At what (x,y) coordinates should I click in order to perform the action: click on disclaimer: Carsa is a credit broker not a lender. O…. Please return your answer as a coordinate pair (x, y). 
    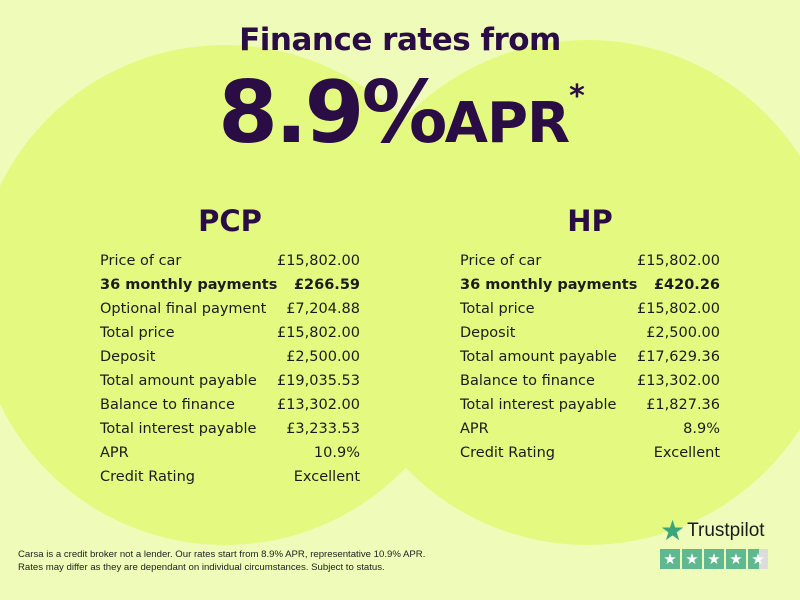
    Looking at the image, I should click on (221, 561).